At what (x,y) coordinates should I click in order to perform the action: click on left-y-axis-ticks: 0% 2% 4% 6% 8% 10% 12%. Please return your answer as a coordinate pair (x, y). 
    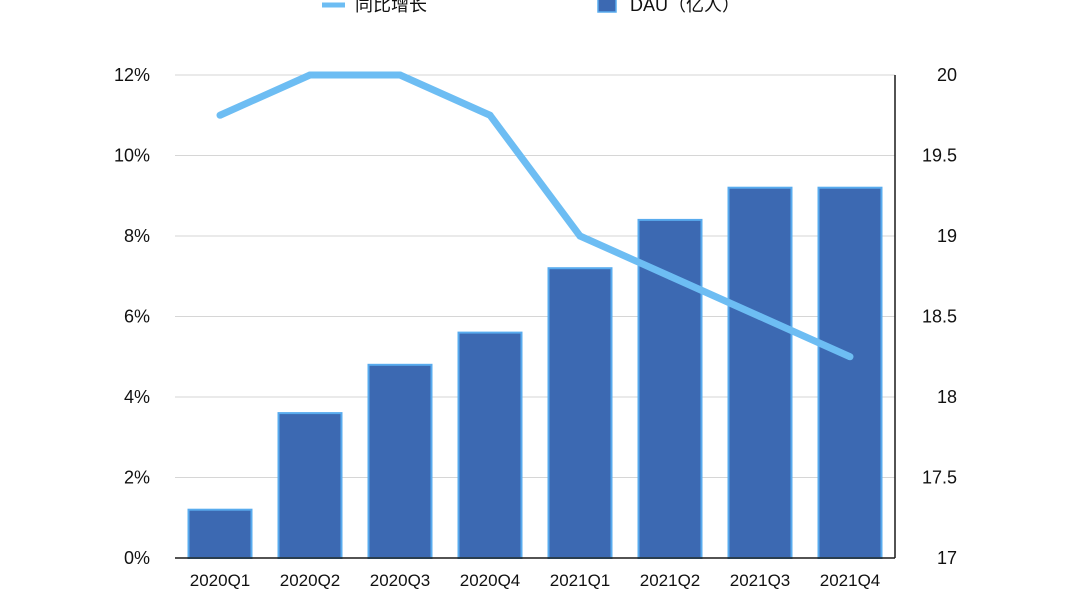
    Looking at the image, I should click on (132, 316).